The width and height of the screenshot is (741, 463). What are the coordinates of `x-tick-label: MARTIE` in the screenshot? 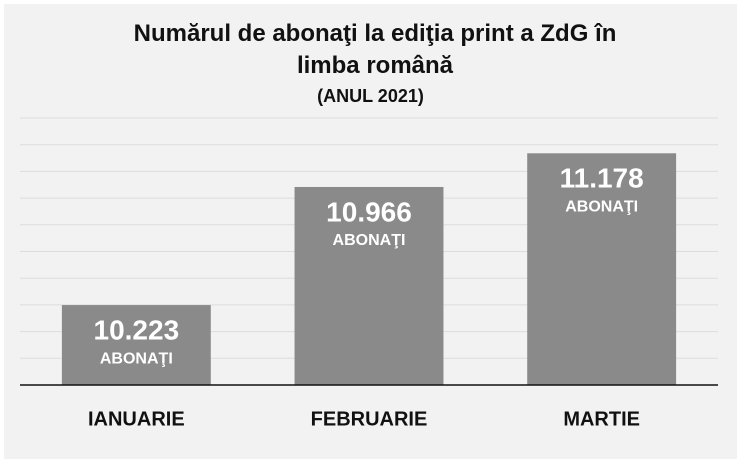 It's located at (601, 419).